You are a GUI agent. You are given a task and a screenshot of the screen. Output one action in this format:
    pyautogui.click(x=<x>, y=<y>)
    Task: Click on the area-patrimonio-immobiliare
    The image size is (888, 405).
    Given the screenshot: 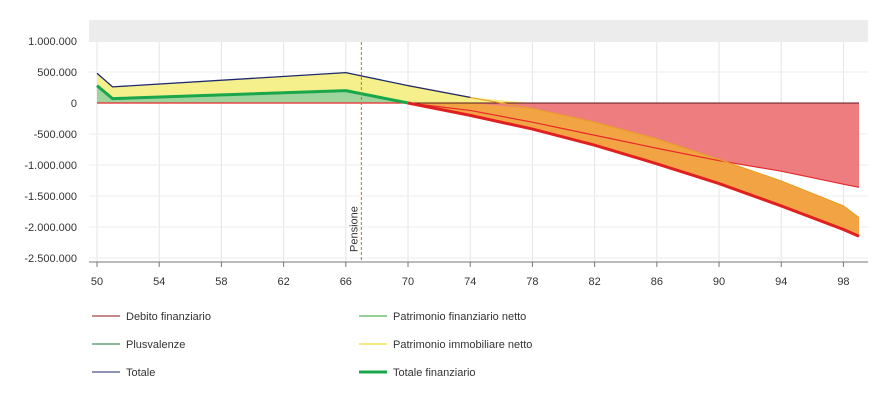 What is the action you would take?
    pyautogui.click(x=478, y=87)
    